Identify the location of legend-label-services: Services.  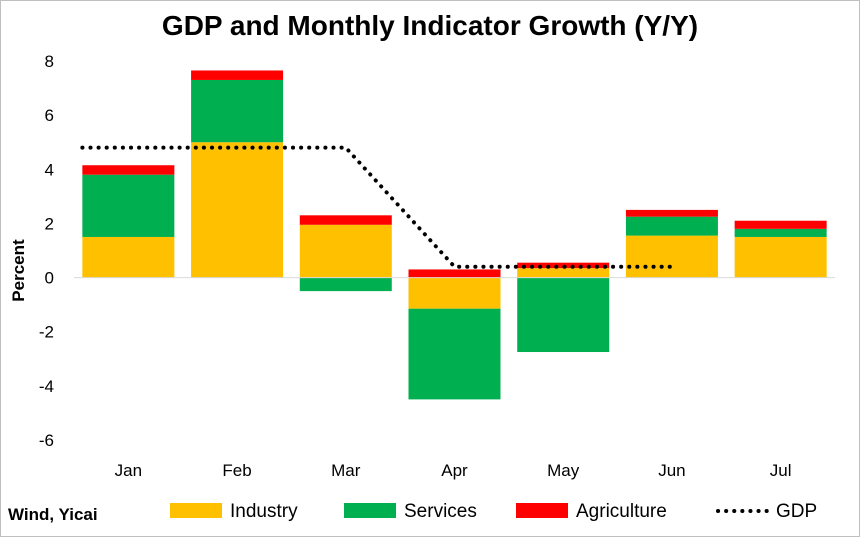
(440, 511).